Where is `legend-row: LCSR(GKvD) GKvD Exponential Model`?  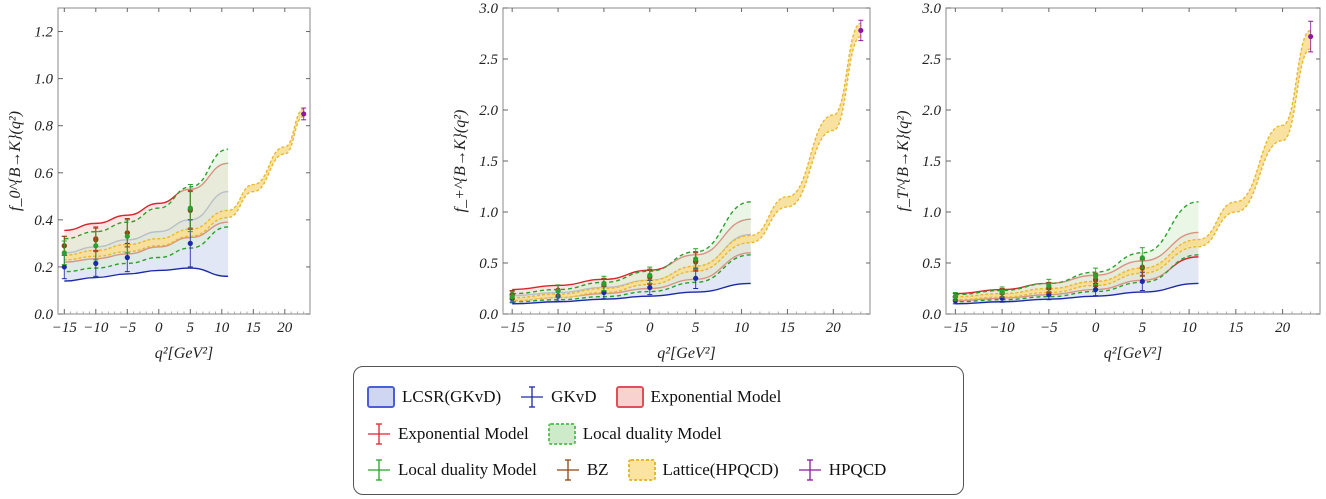
legend-row: LCSR(GKvD) GKvD Exponential Model is located at coordinates (570, 397).